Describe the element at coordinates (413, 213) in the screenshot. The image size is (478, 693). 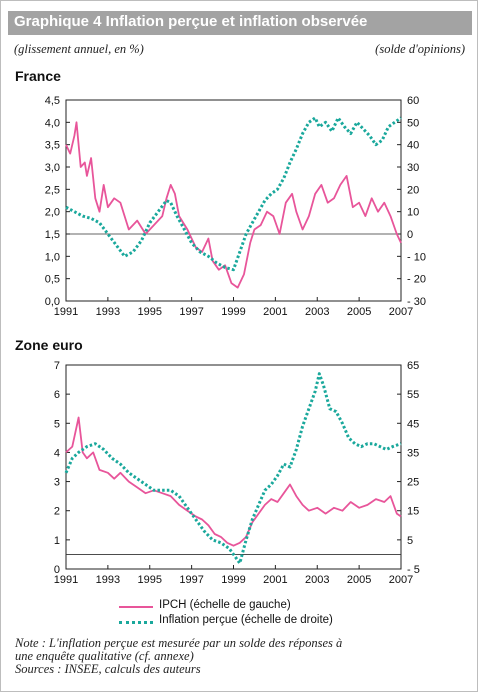
I see `y-right-tick-label: 10` at that location.